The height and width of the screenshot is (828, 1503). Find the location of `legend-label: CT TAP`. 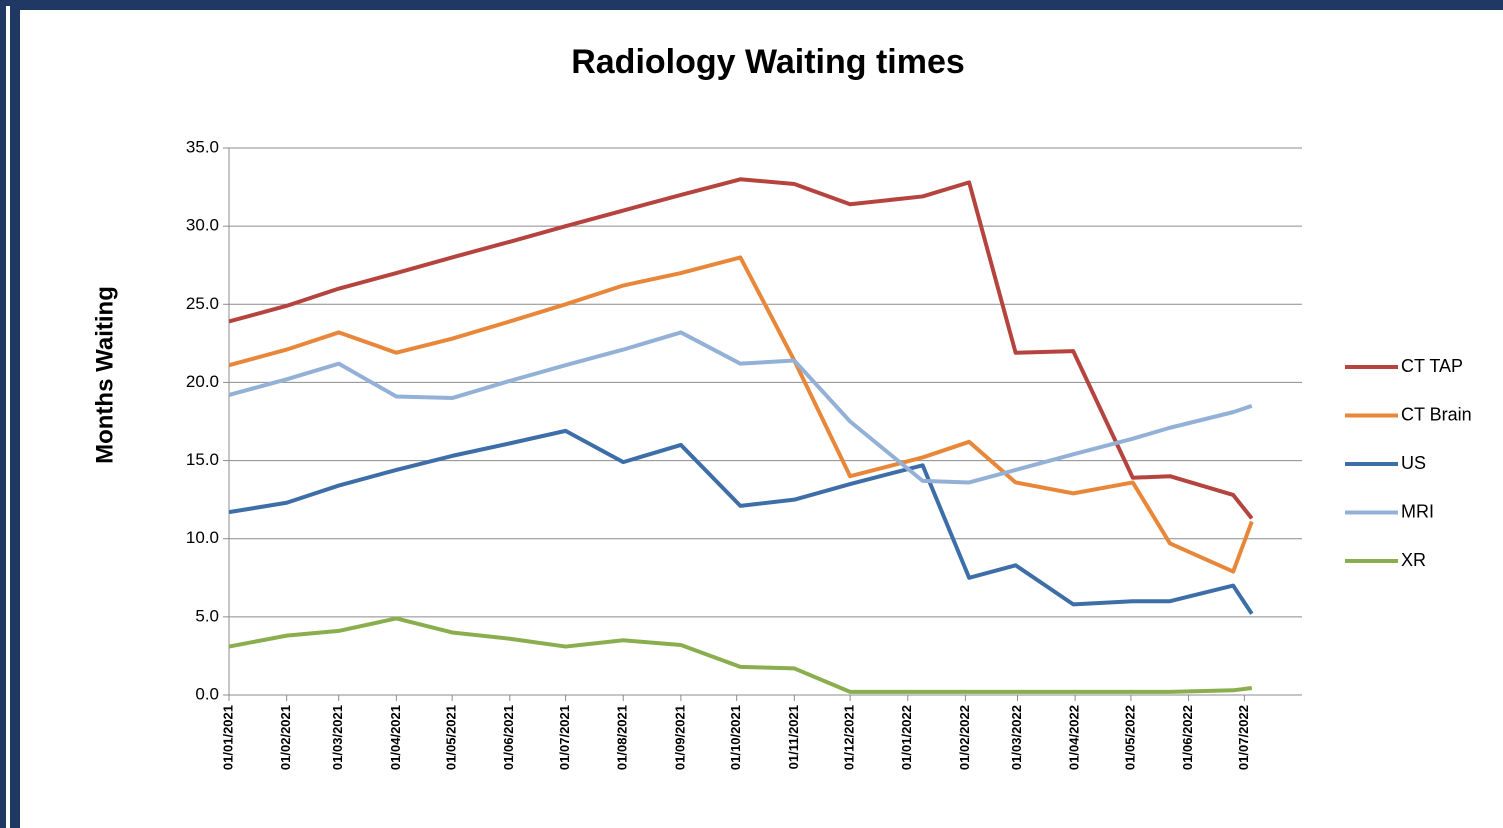

legend-label: CT TAP is located at coordinates (1432, 366).